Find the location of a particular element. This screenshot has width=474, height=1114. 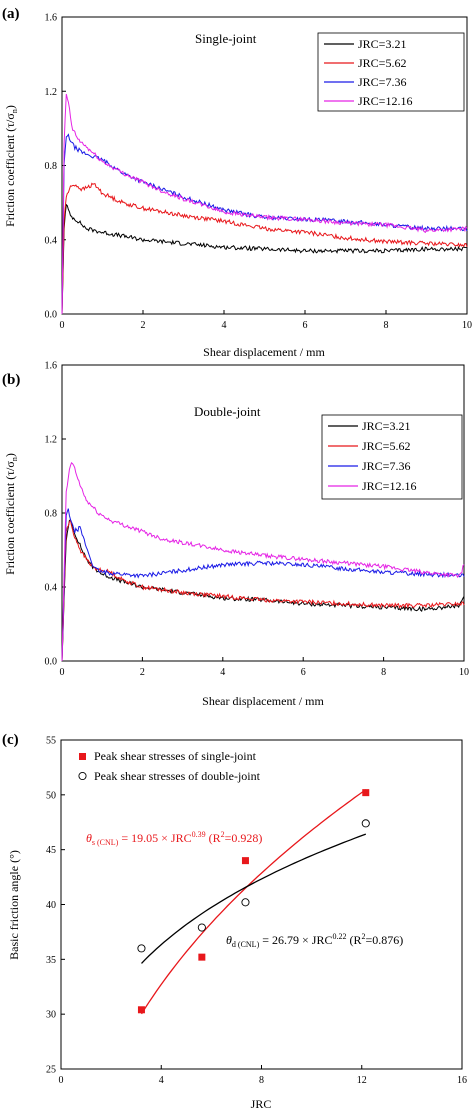

fit-equation-single: θs (CNL) = 19.05 × JRC0.39 (R2=0.928) is located at coordinates (174, 838).